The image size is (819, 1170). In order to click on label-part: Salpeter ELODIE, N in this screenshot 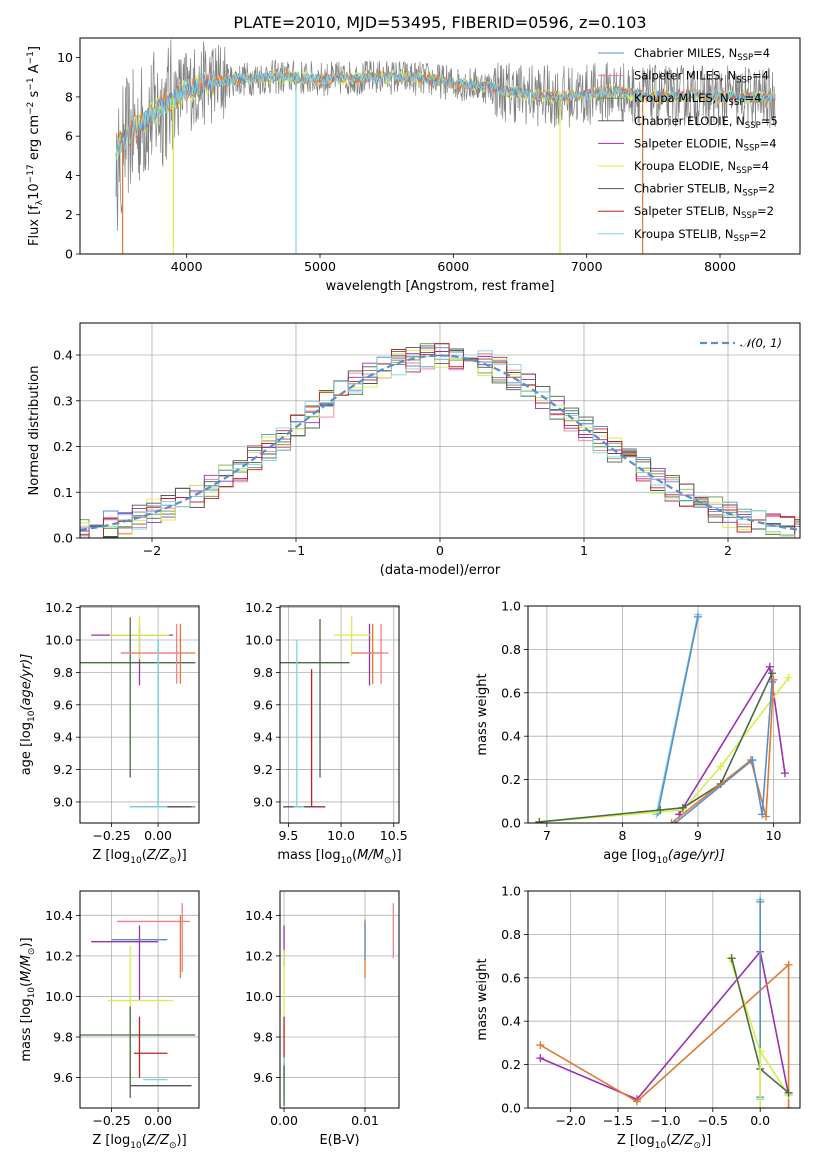, I will do `click(689, 143)`.